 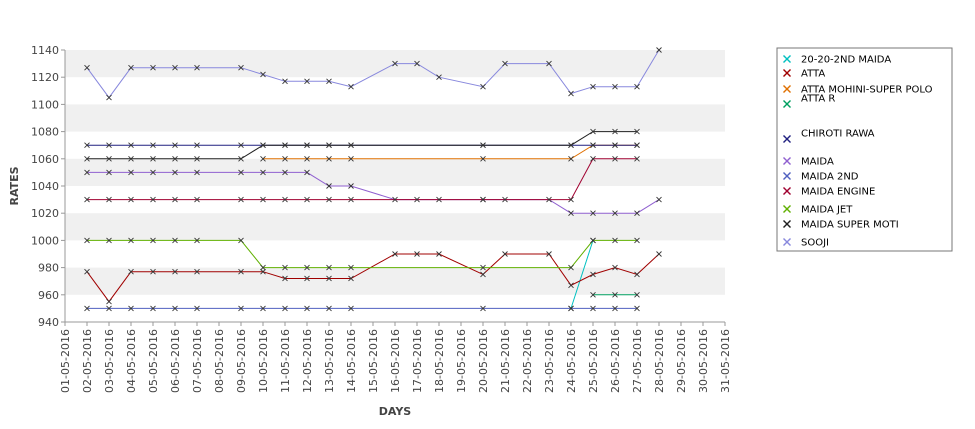 I want to click on x-tick-label: 16-05-2016, so click(x=395, y=361).